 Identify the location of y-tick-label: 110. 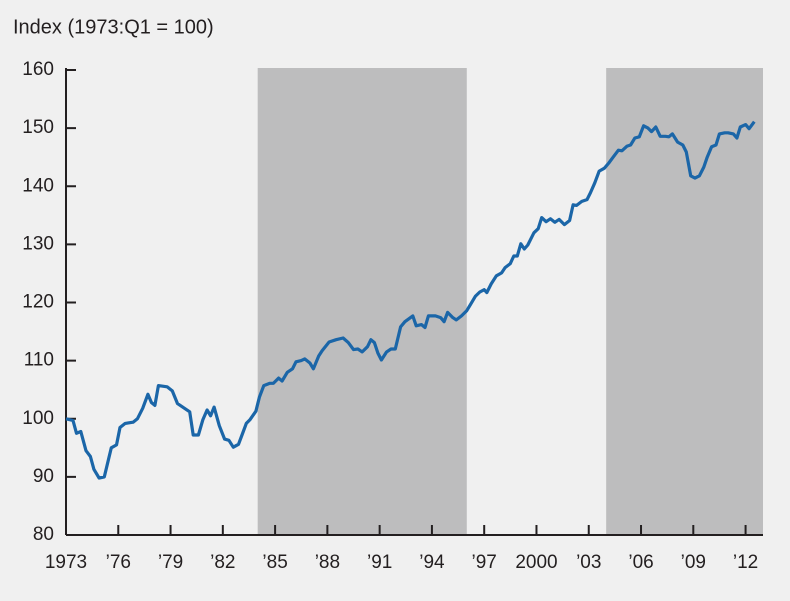
(39, 360).